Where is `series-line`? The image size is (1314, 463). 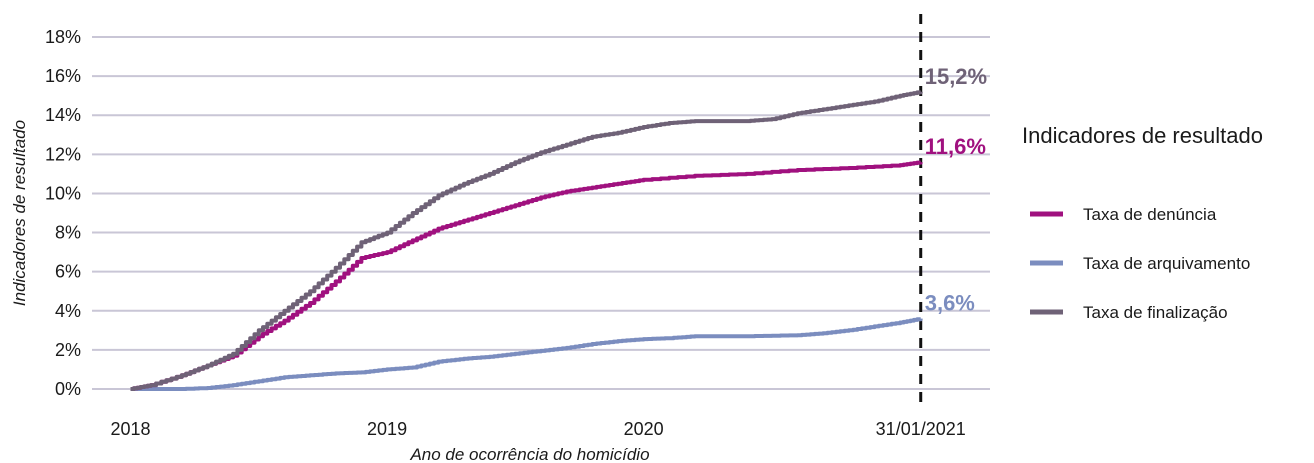 series-line is located at coordinates (526, 354).